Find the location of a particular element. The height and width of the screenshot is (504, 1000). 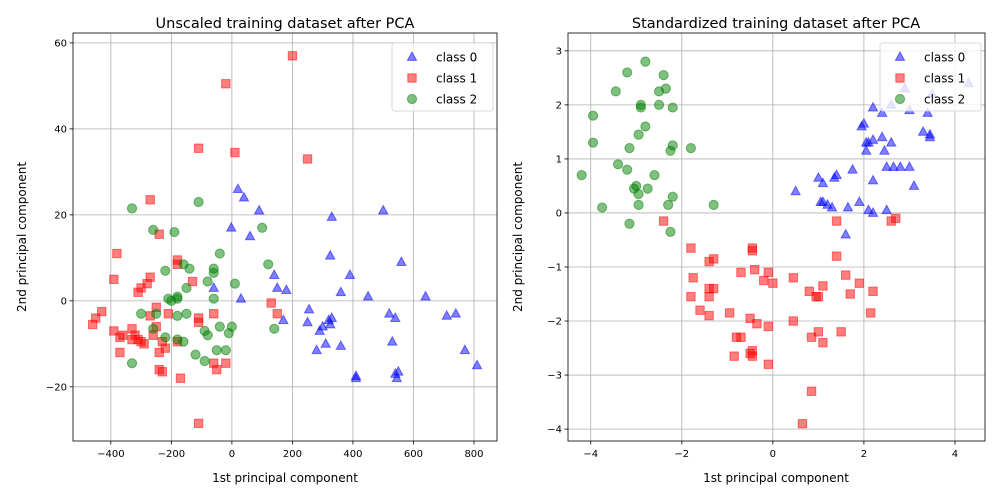

legend-marker-square is located at coordinates (900, 78).